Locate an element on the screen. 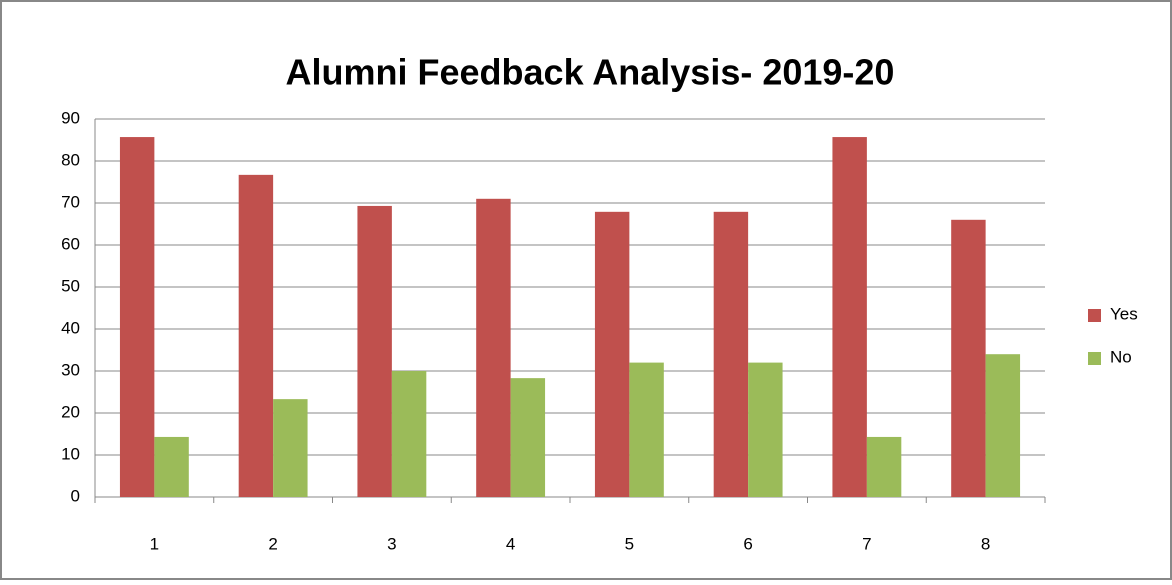  x-tick-label: 1 is located at coordinates (154, 543).